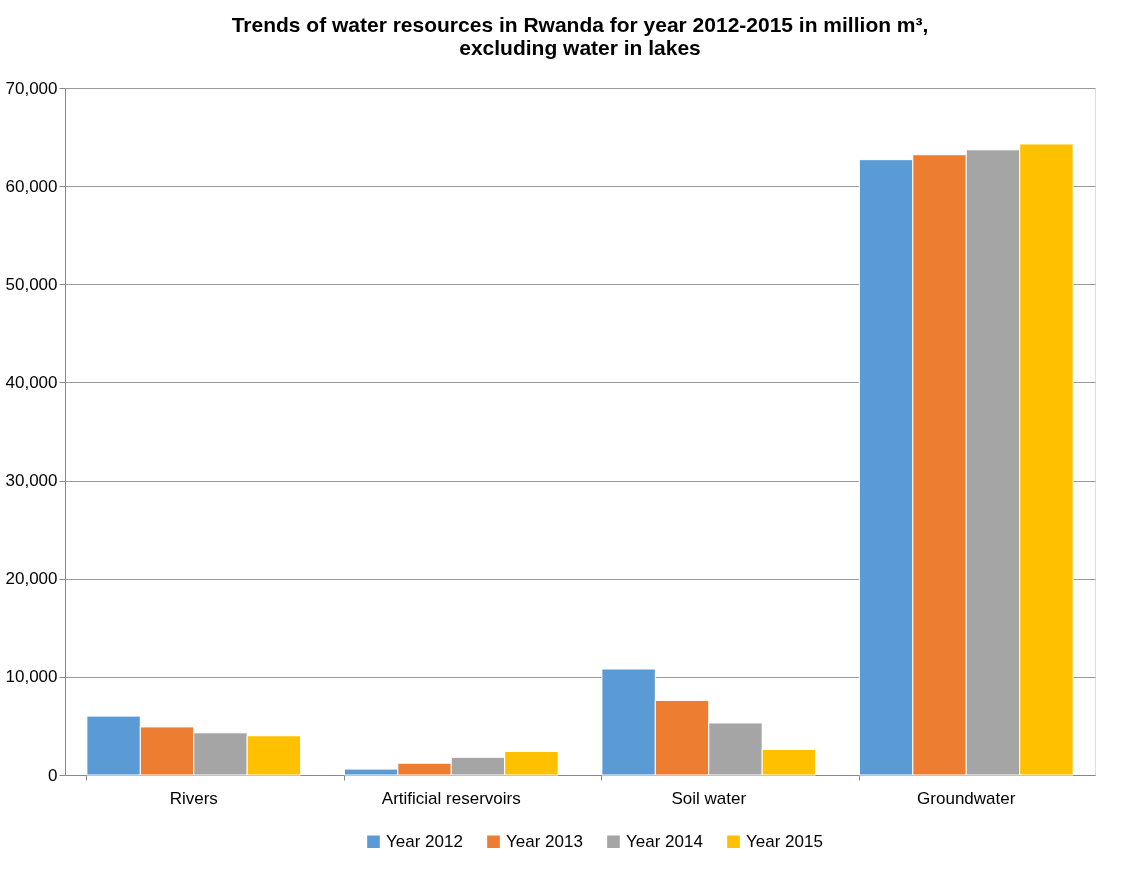  What do you see at coordinates (709, 798) in the screenshot?
I see `x-tick-label: Soil water` at bounding box center [709, 798].